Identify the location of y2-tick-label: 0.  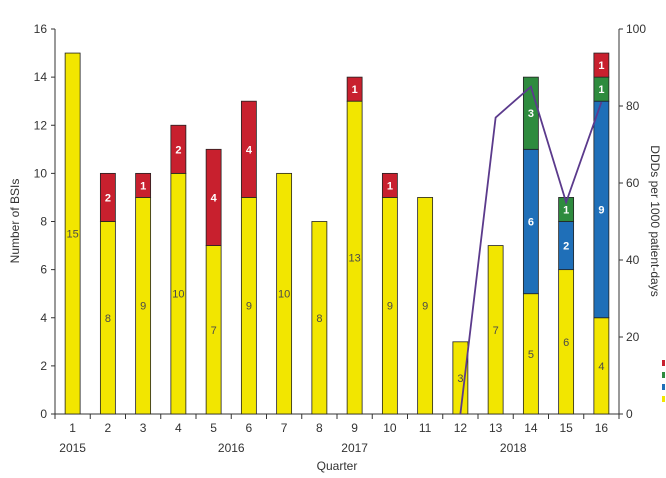
(629, 414).